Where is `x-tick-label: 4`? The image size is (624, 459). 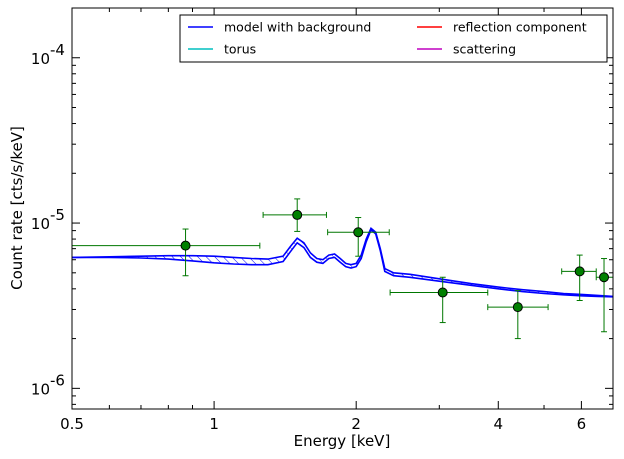 x-tick-label: 4 is located at coordinates (499, 424).